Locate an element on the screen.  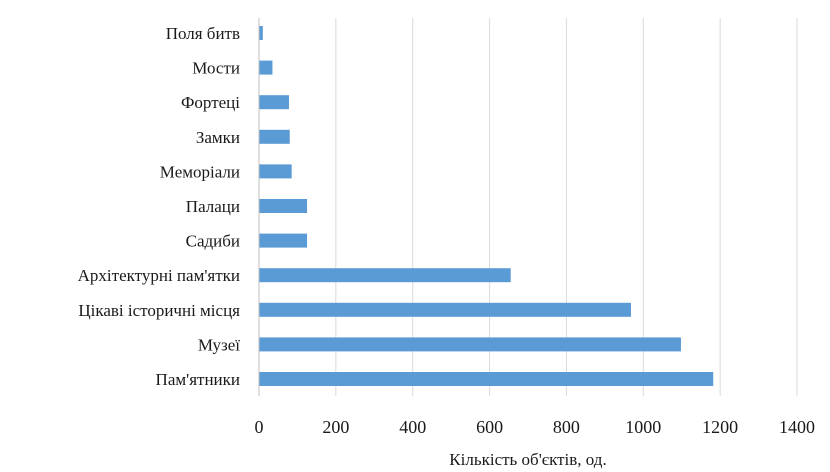
x-tick-label: 1400 is located at coordinates (797, 427).